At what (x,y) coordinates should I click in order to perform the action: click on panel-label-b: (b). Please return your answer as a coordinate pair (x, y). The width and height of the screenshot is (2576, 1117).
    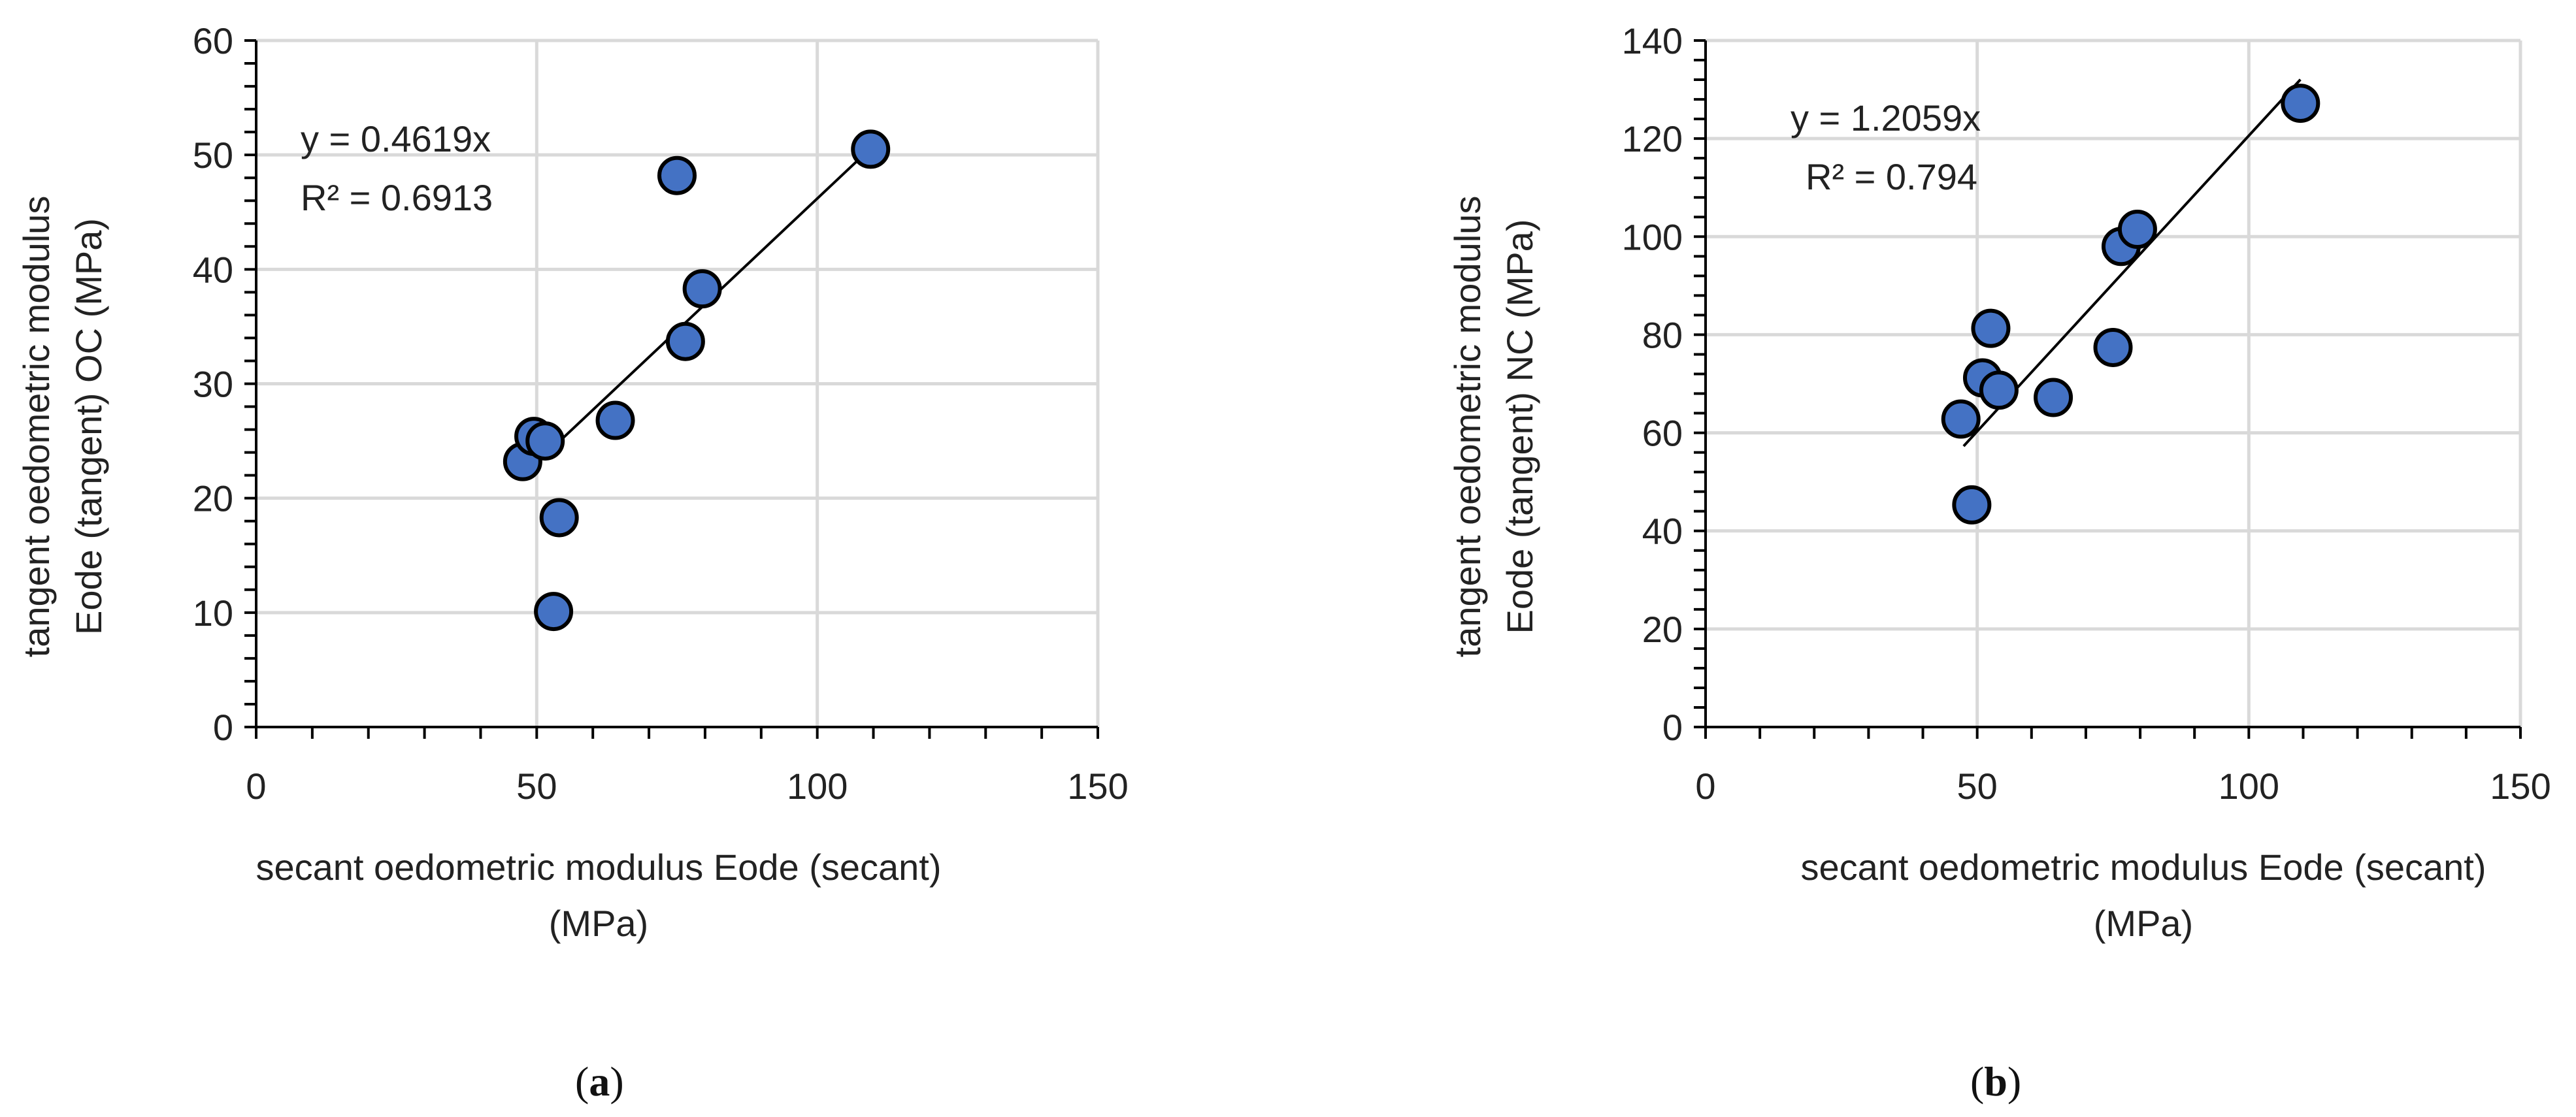
    Looking at the image, I should click on (1995, 1081).